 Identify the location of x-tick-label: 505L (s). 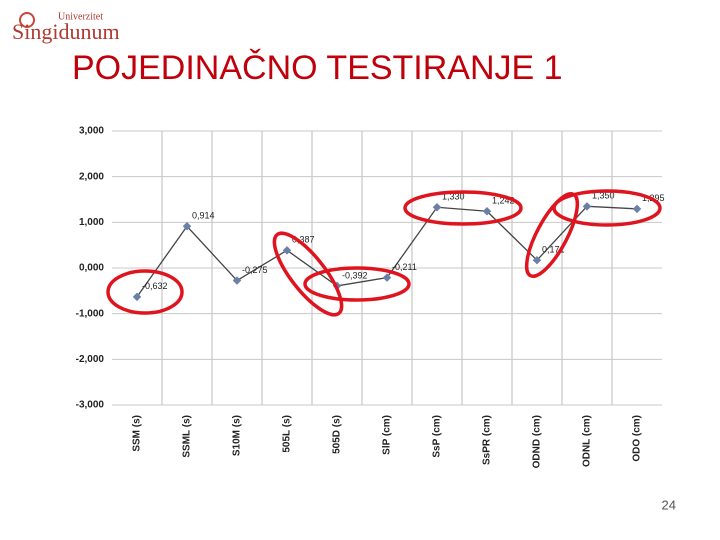
(287, 434).